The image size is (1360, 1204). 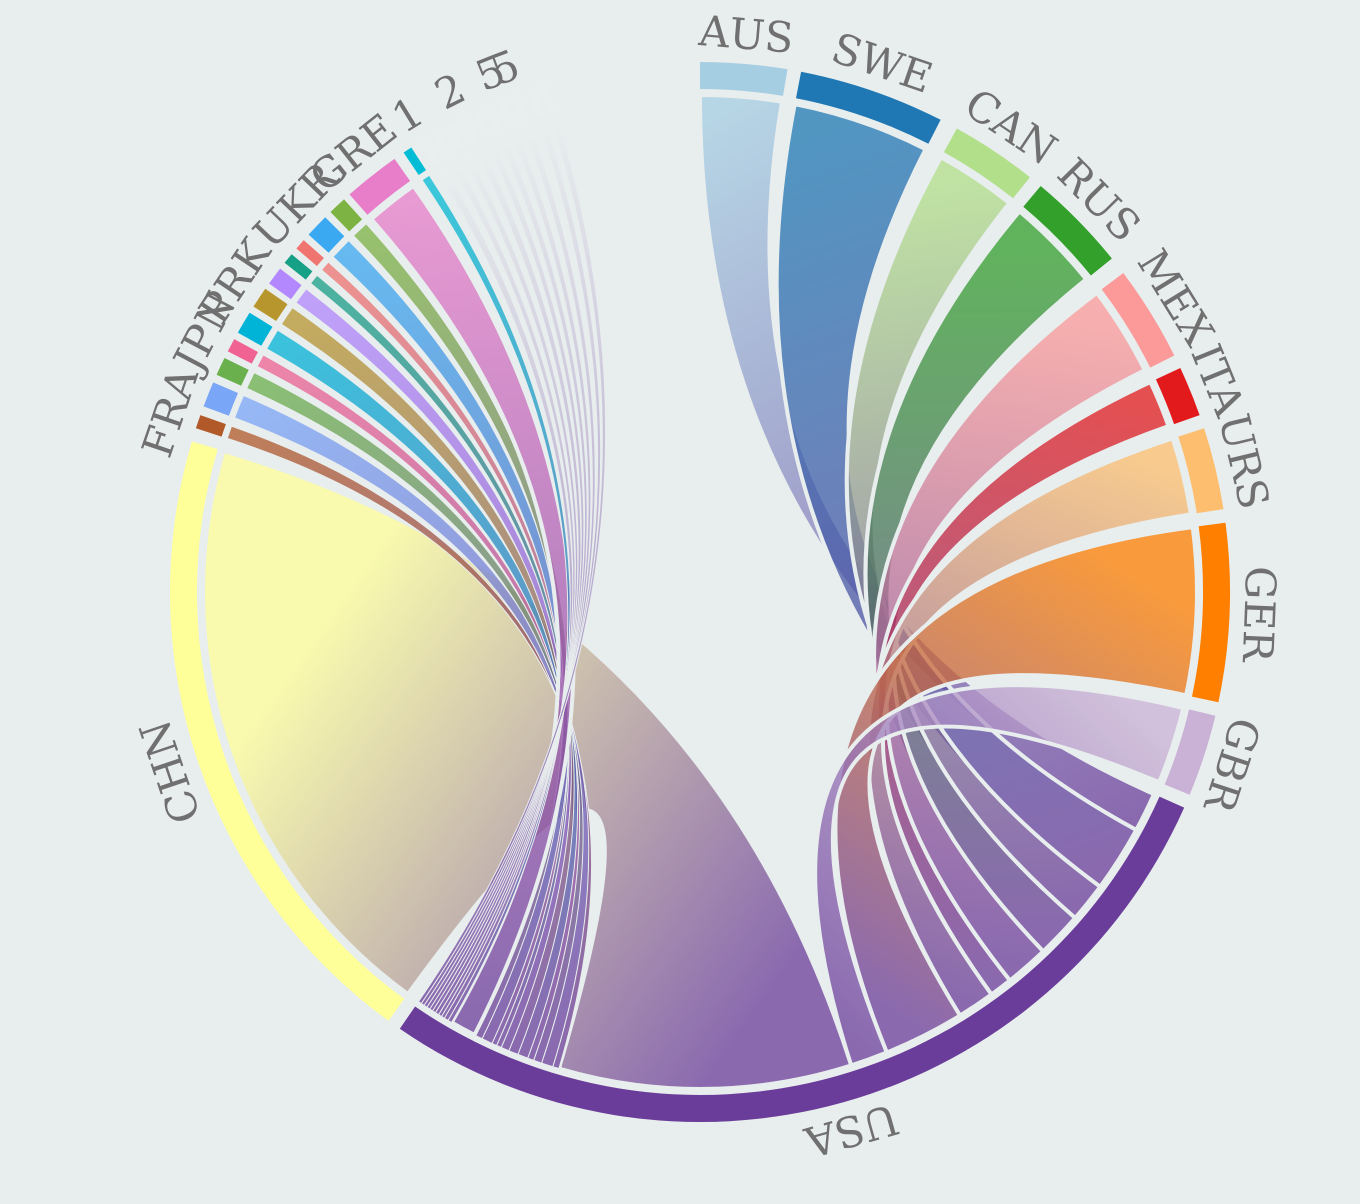 I want to click on label-aus-0: AUS, so click(x=745, y=34).